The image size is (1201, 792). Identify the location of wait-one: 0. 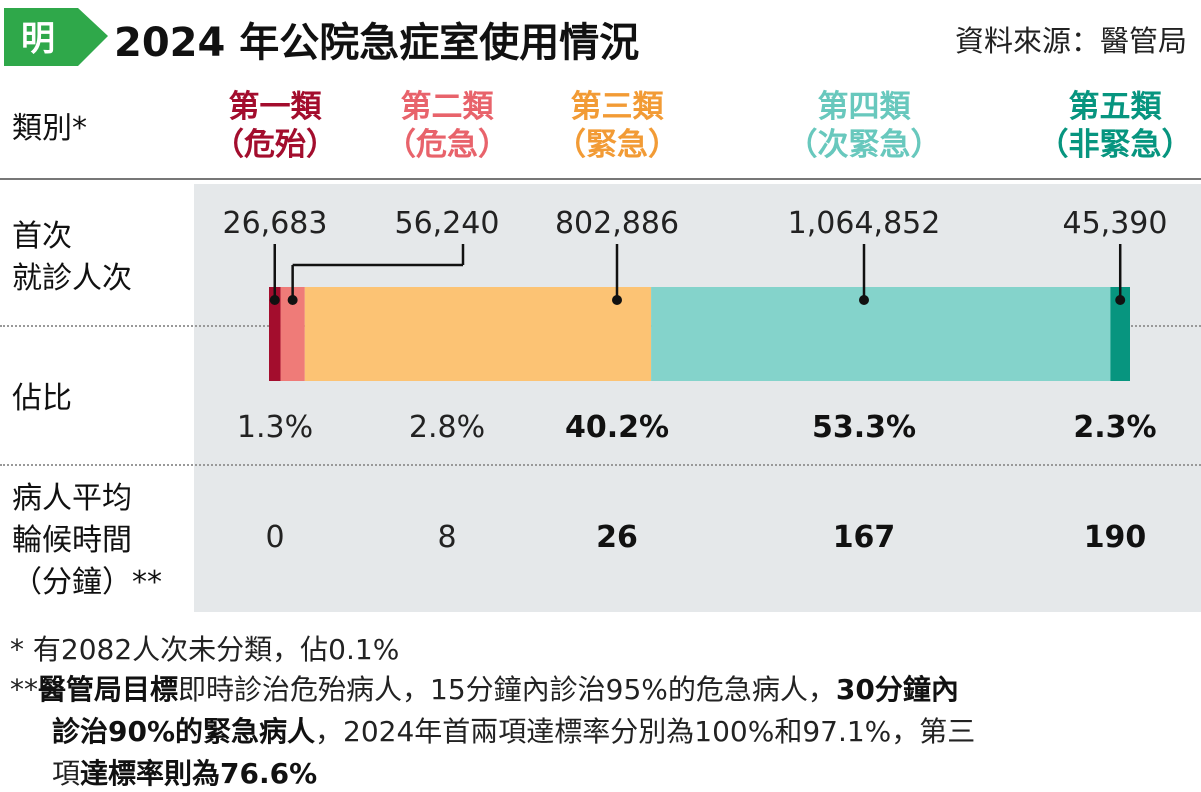
(275, 537).